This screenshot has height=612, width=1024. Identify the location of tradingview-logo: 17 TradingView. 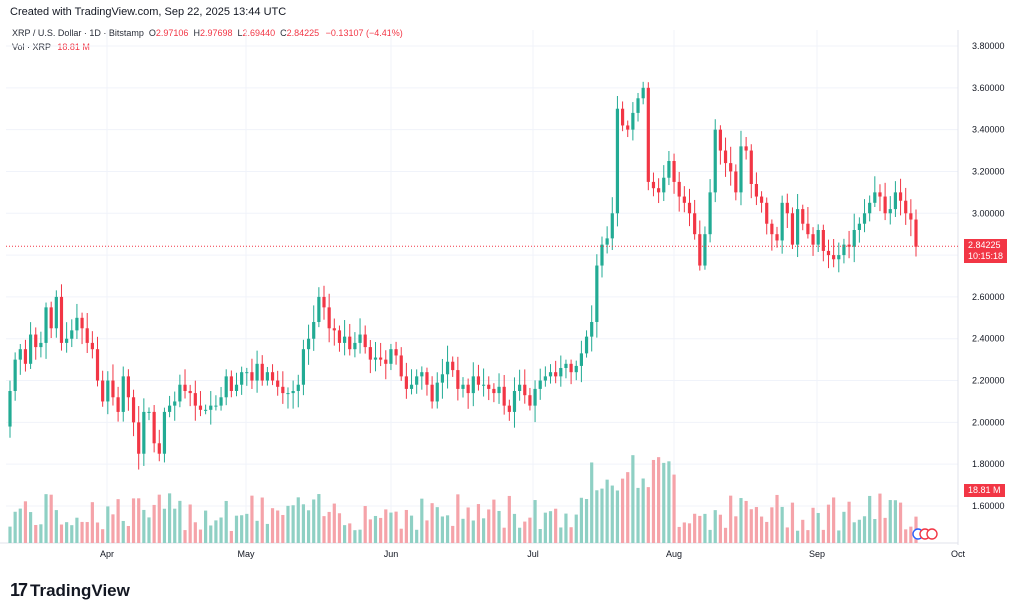
(70, 590).